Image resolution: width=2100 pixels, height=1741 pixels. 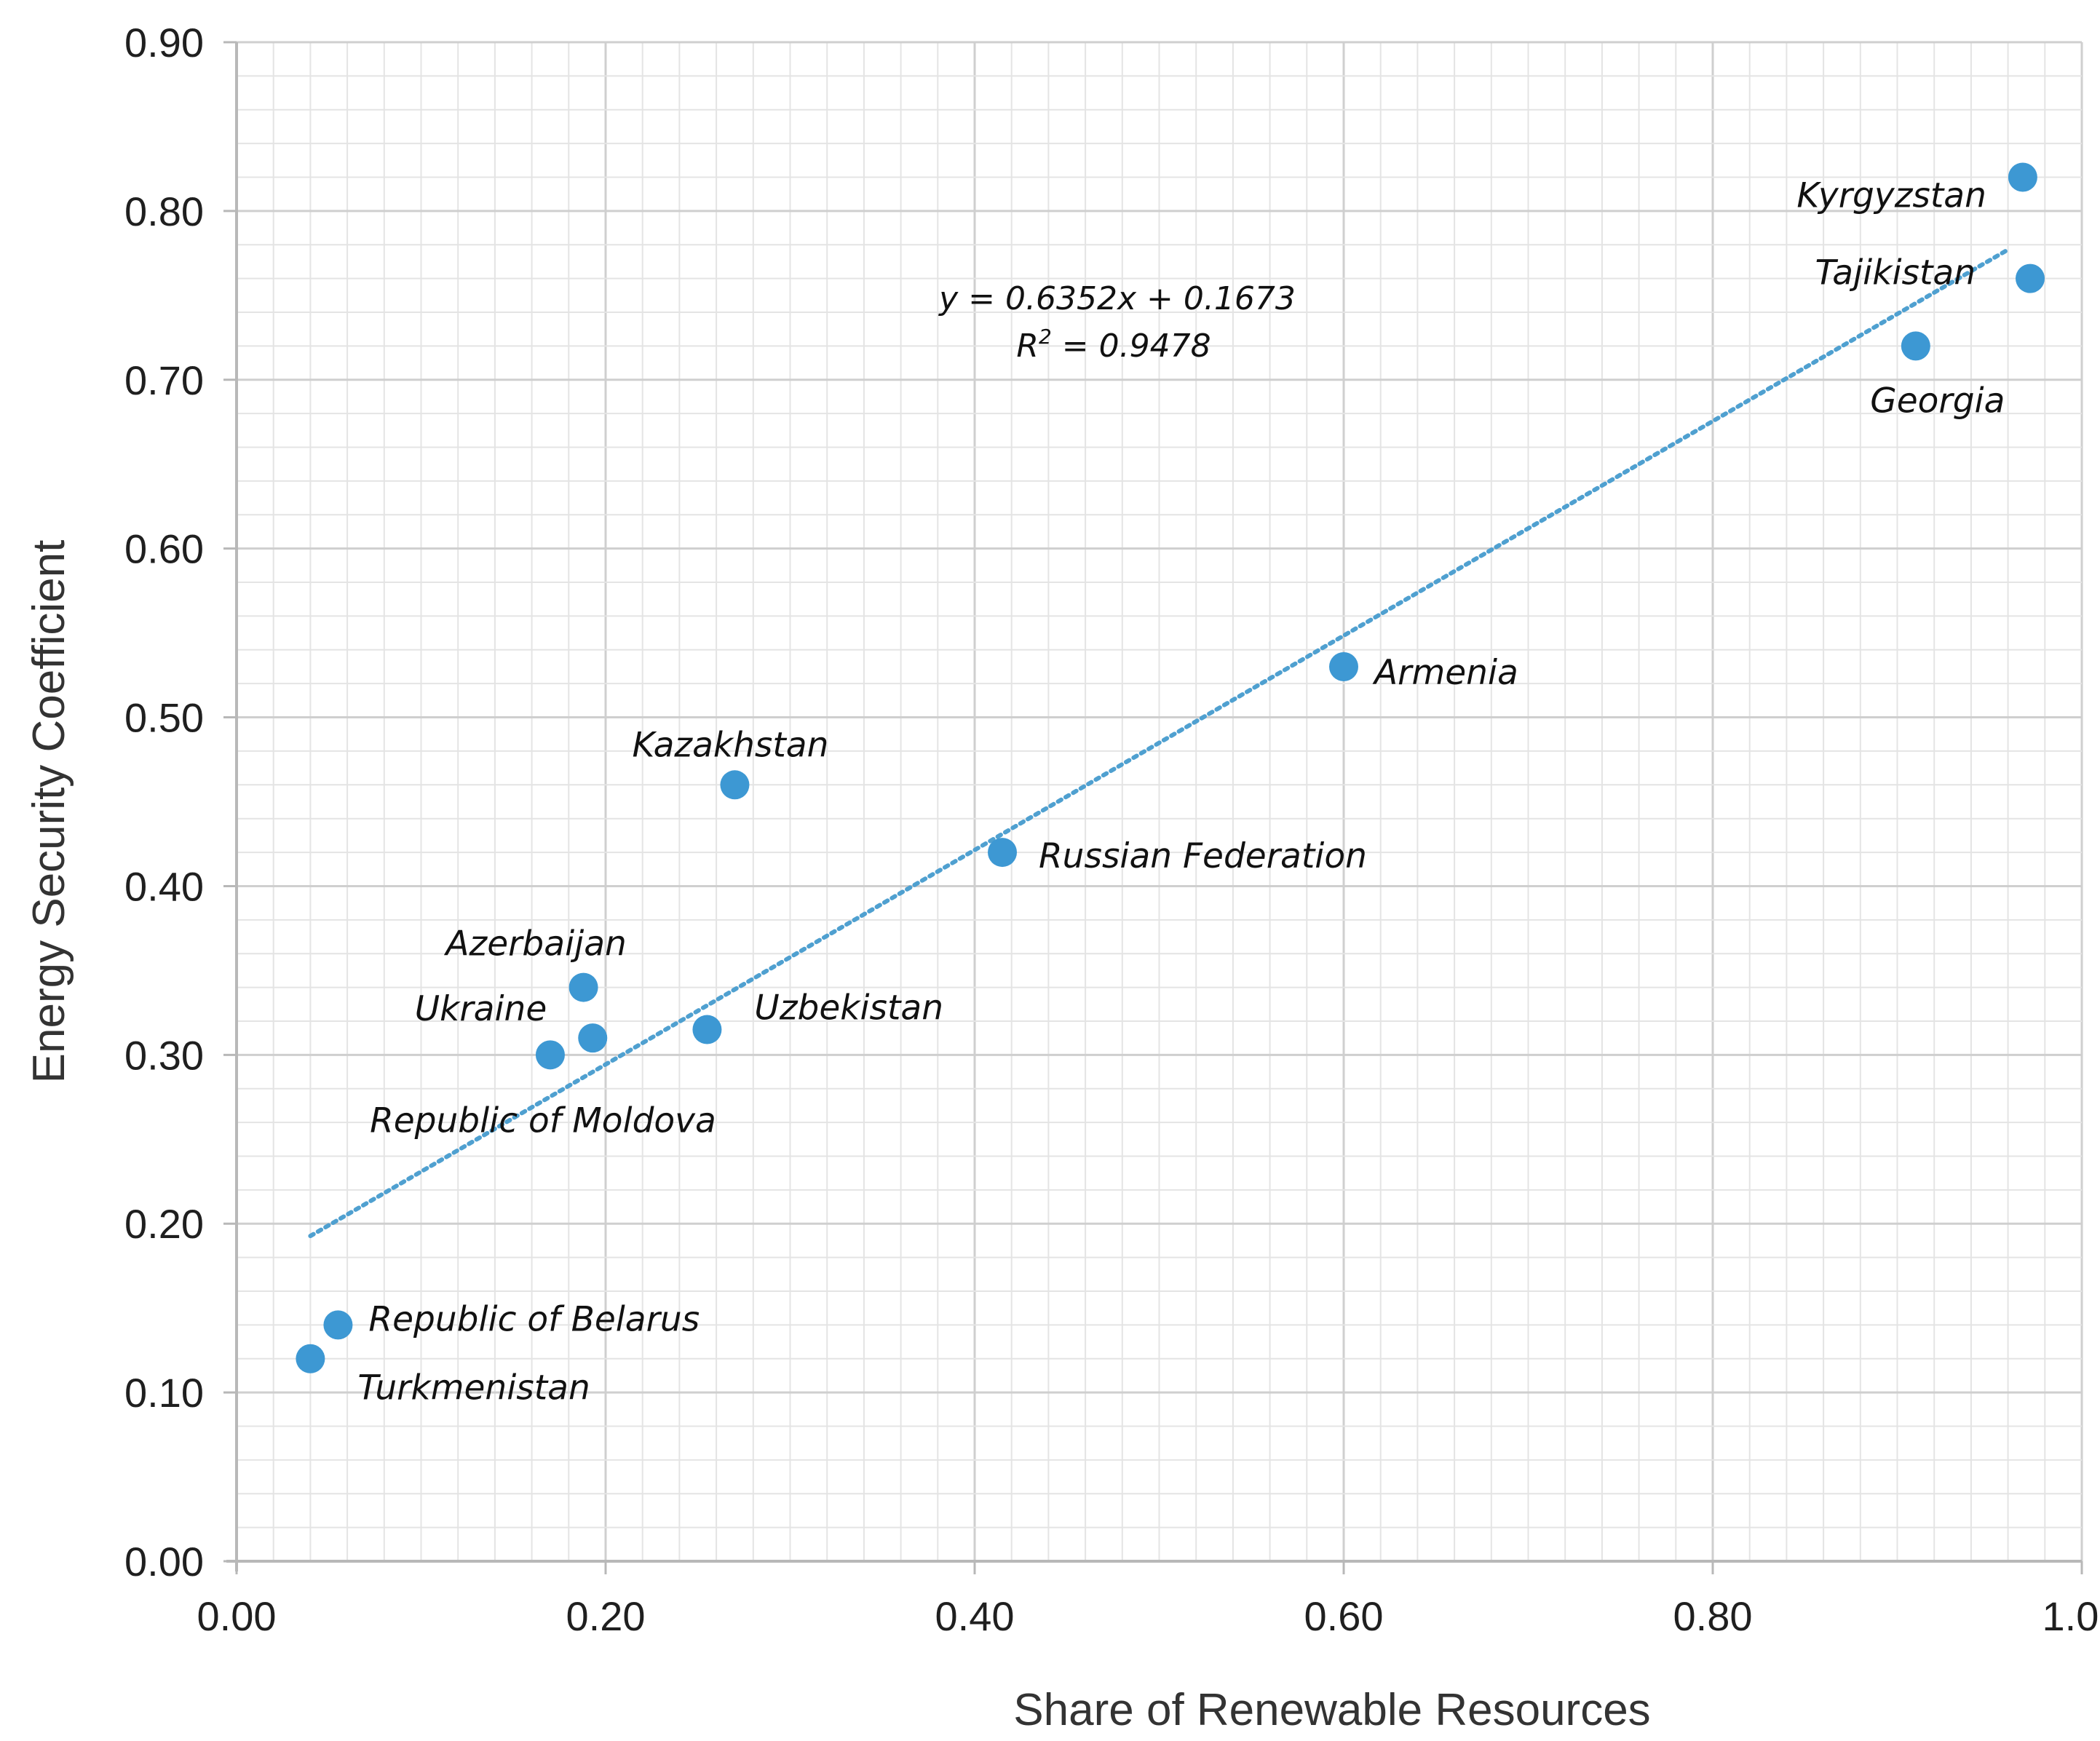 What do you see at coordinates (473, 1388) in the screenshot?
I see `data-point-label: Turkmenistan` at bounding box center [473, 1388].